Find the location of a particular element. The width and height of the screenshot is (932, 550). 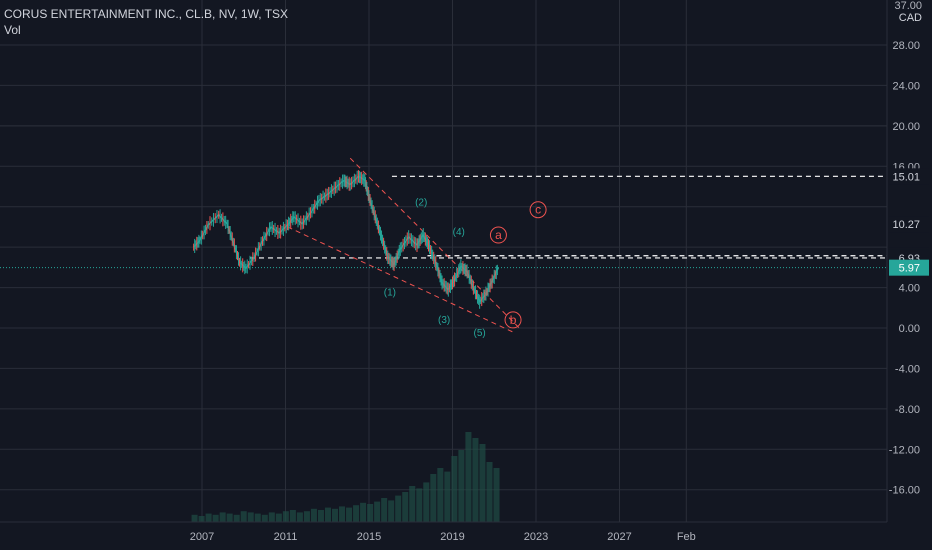

wave-label: (1) is located at coordinates (390, 293).